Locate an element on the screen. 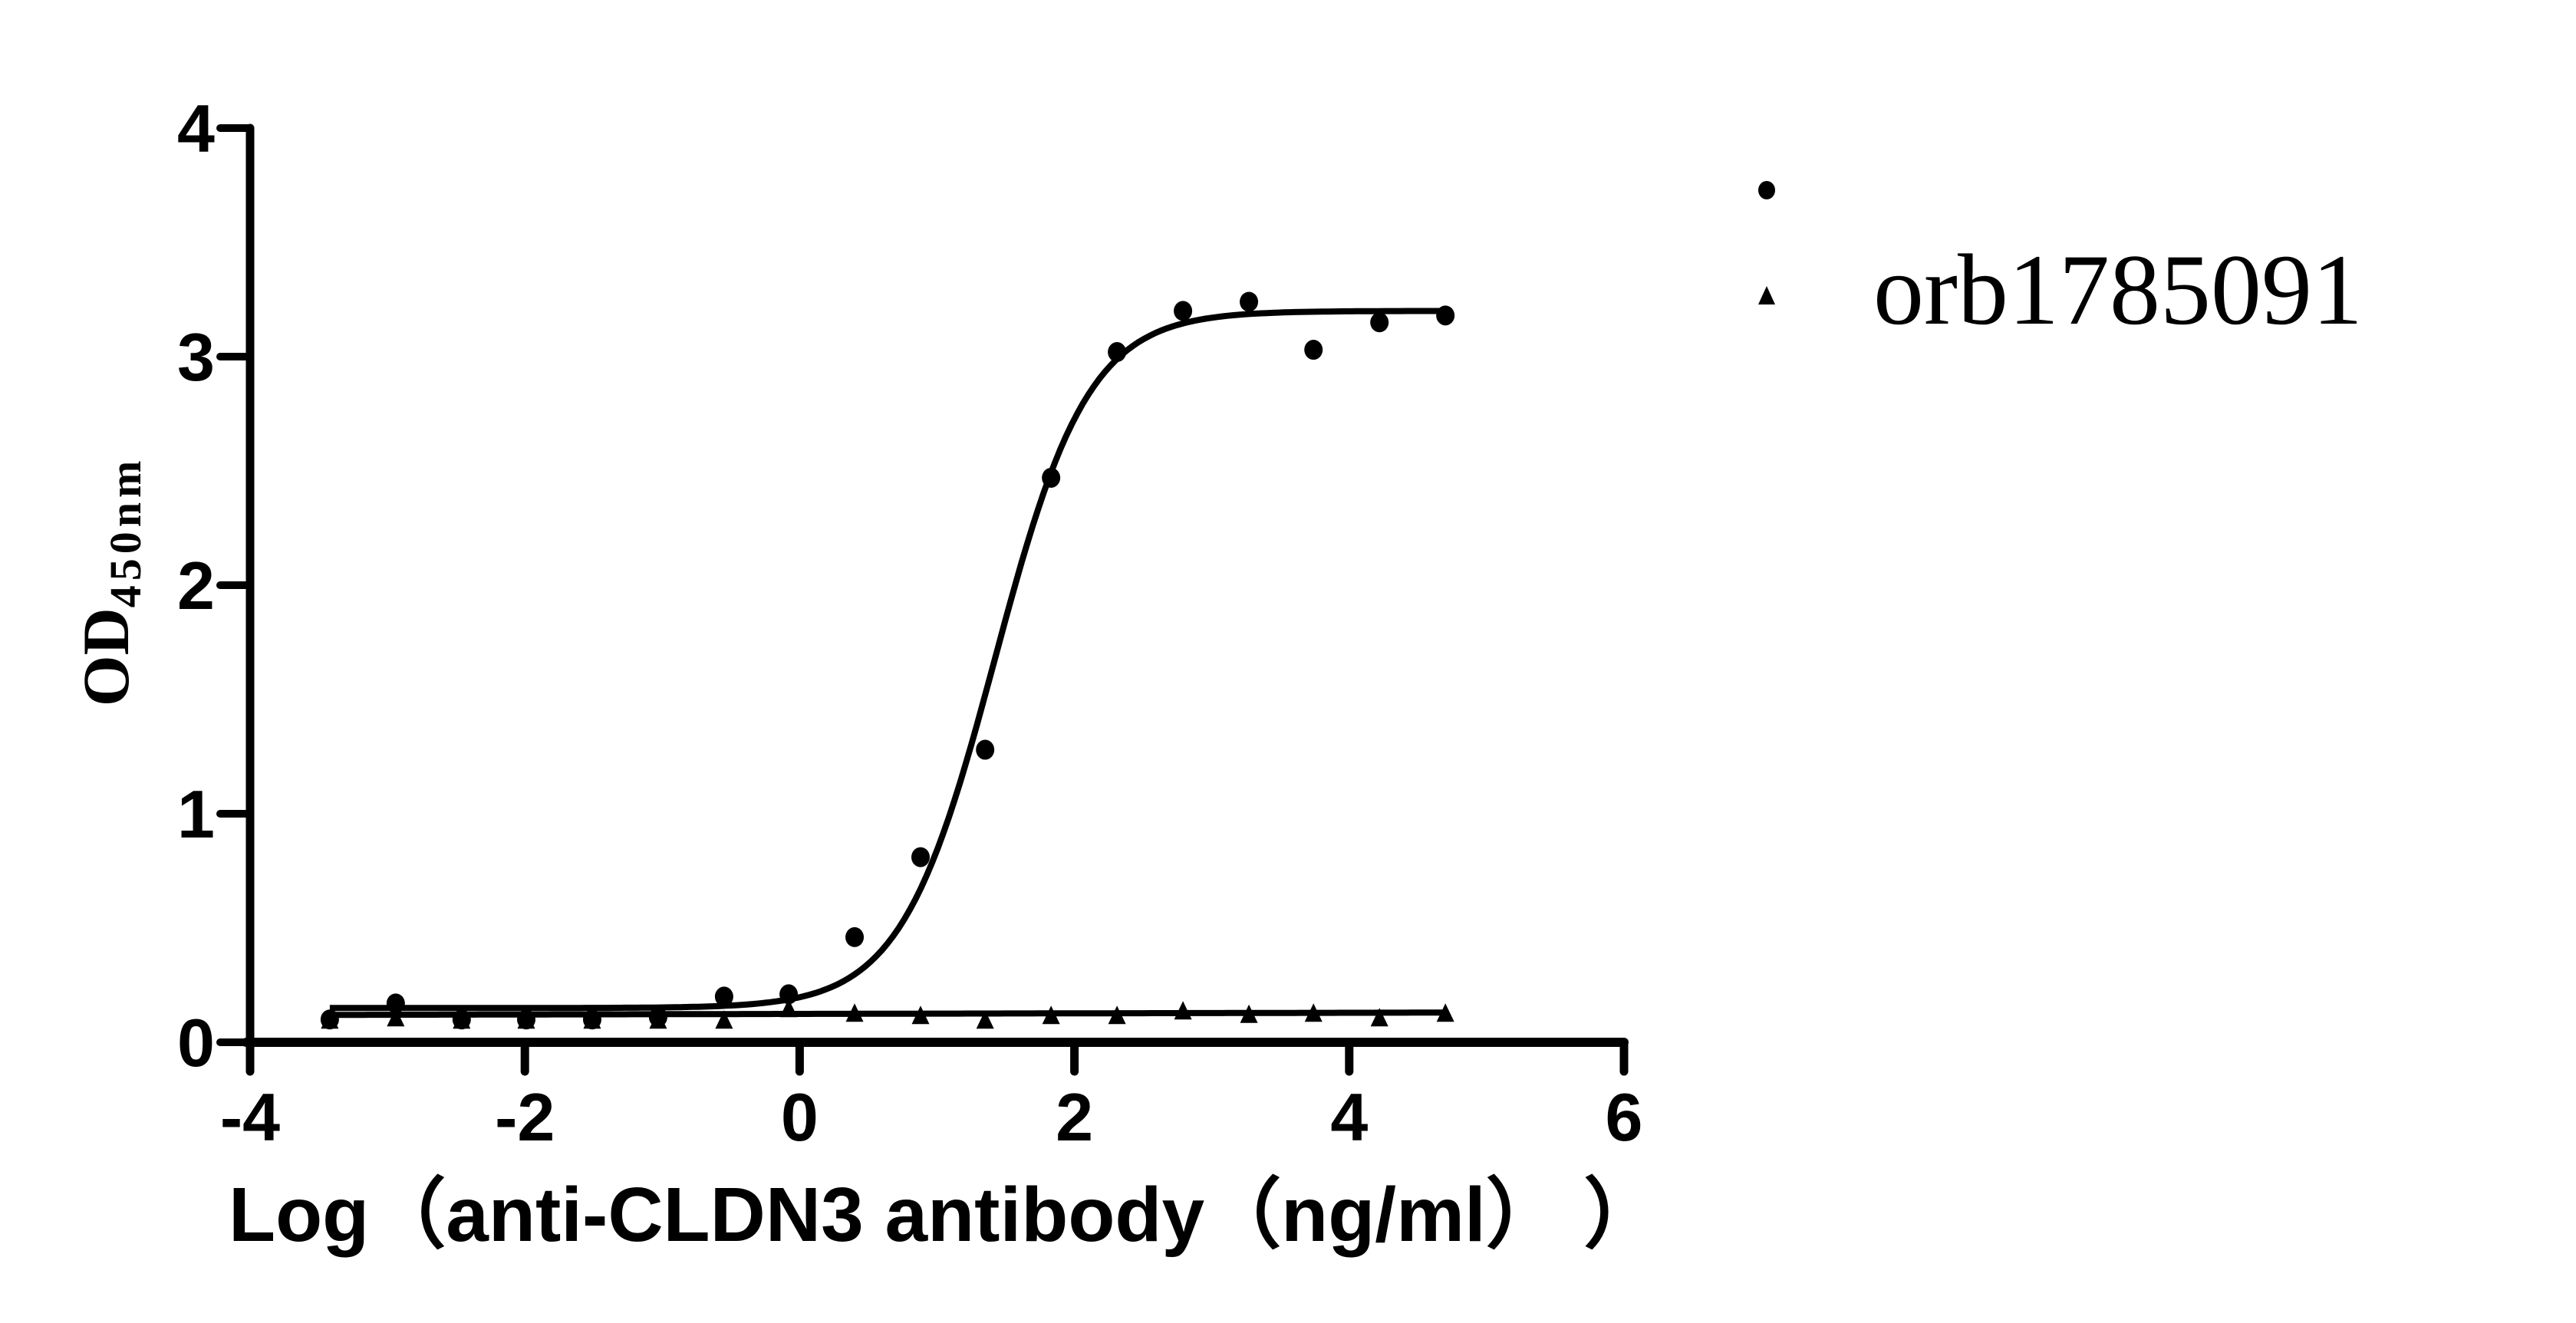 The image size is (2576, 1323). y-ticks: 0 1 2 3 4 is located at coordinates (215, 586).